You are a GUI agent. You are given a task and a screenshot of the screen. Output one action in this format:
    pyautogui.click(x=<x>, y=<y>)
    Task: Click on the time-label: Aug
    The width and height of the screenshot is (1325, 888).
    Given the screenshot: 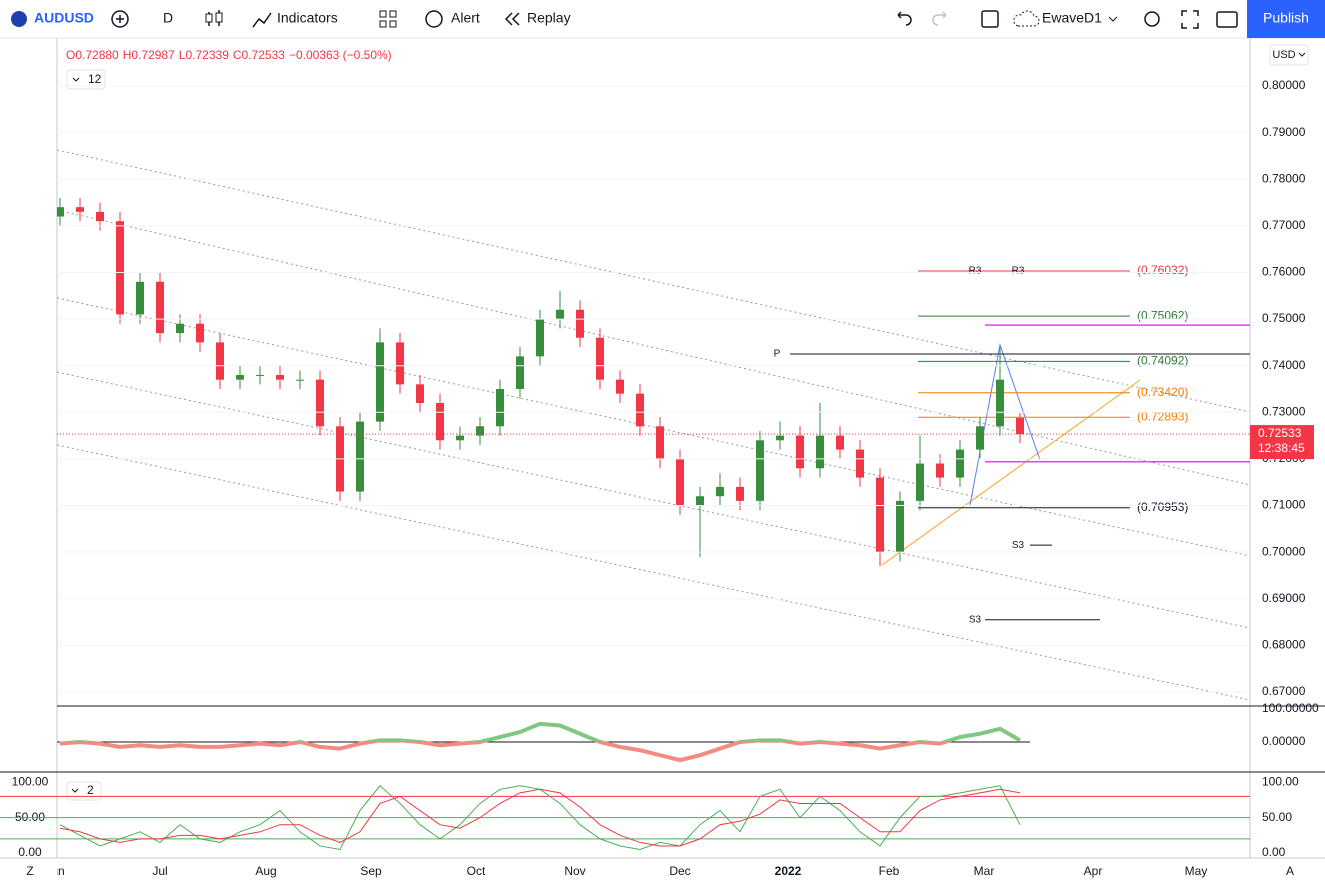 What is the action you would take?
    pyautogui.click(x=265, y=871)
    